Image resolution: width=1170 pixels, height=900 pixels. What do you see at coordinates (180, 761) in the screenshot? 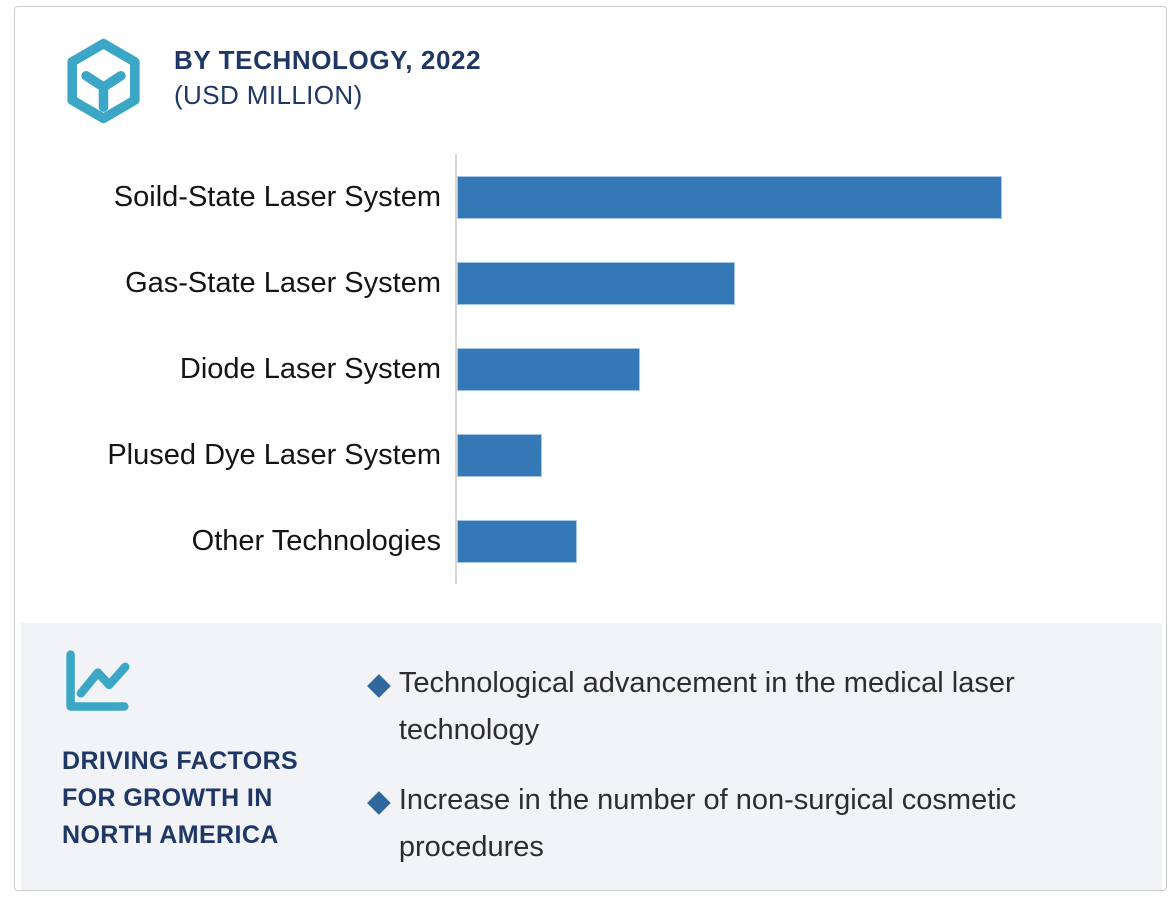
I see `factors-heading-line: DRIVING FACTORS` at bounding box center [180, 761].